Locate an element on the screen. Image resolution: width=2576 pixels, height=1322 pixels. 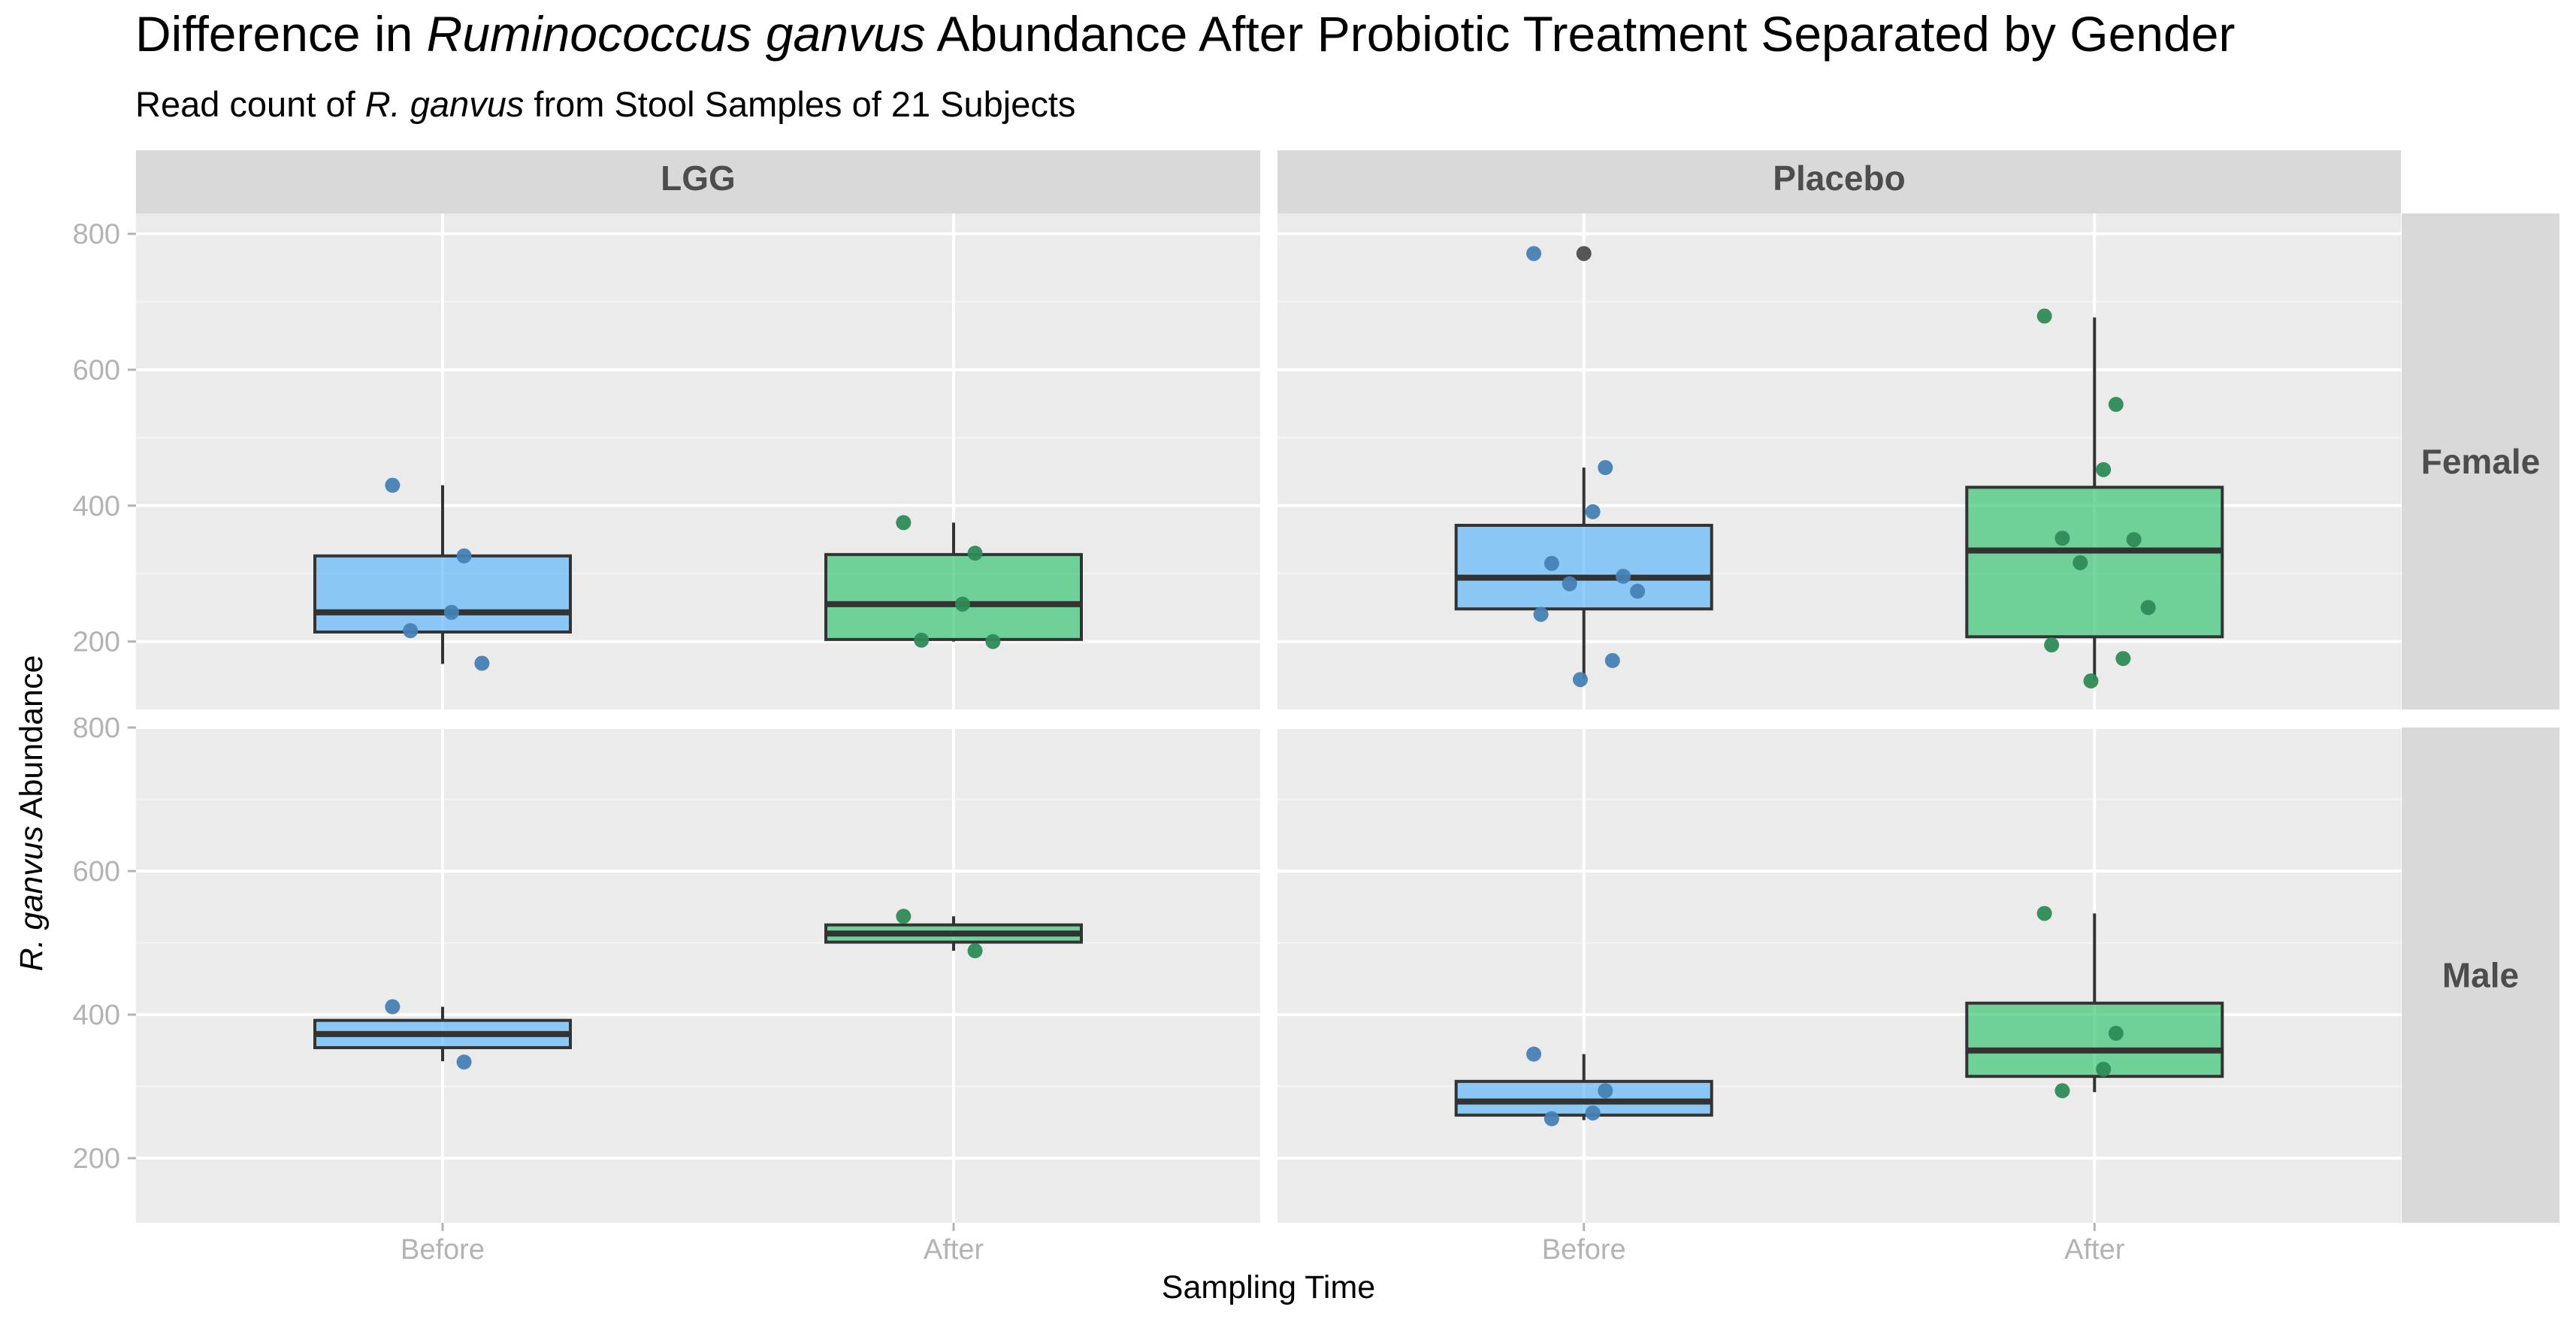
facet-strip-female is located at coordinates (2480, 461).